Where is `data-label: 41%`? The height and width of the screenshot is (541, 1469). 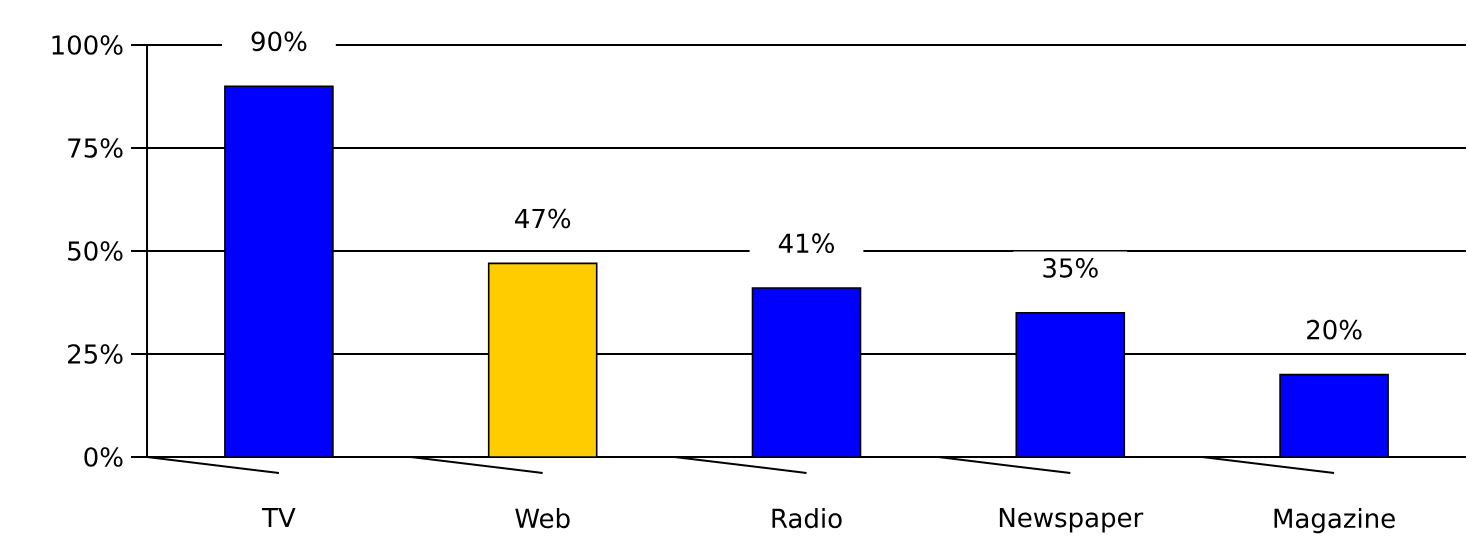 data-label: 41% is located at coordinates (806, 243).